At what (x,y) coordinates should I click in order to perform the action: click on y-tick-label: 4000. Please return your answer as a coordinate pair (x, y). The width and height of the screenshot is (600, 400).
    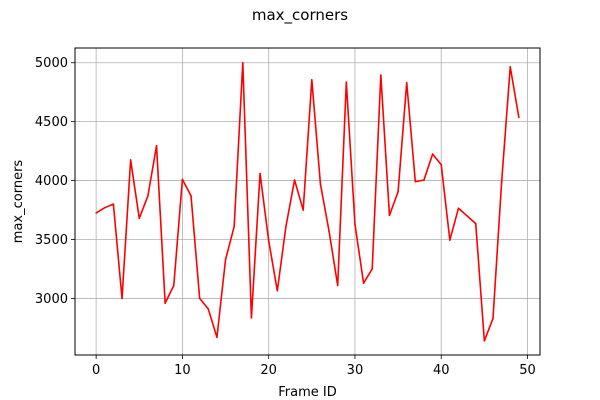
    Looking at the image, I should click on (51, 181).